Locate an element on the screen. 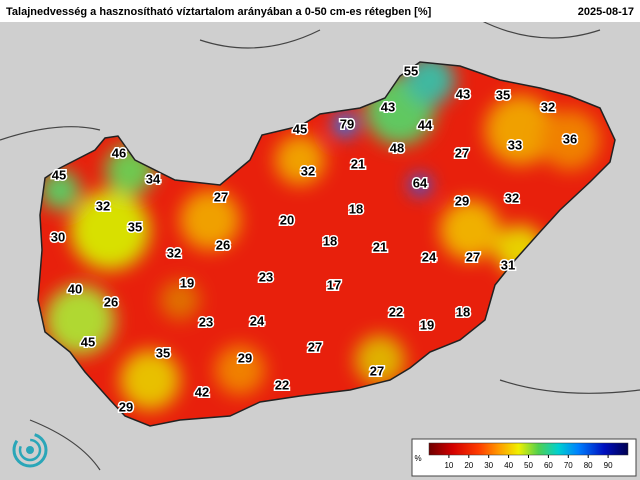  station-value: 48 is located at coordinates (397, 147).